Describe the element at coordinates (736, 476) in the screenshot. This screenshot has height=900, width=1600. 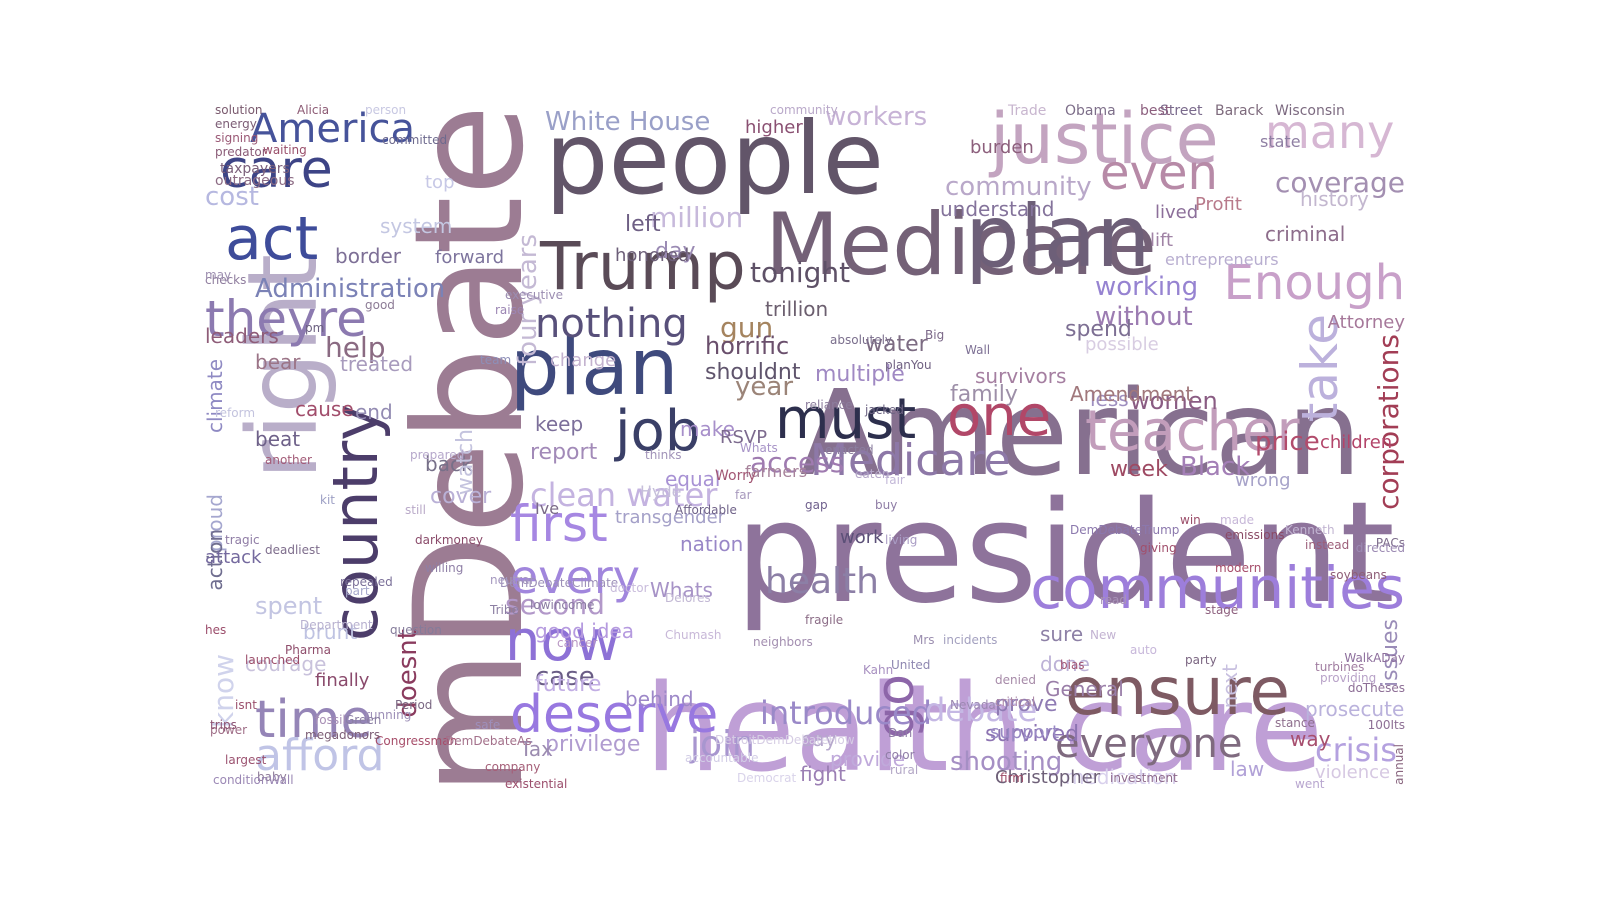
I see `cloud-word: Worry` at that location.